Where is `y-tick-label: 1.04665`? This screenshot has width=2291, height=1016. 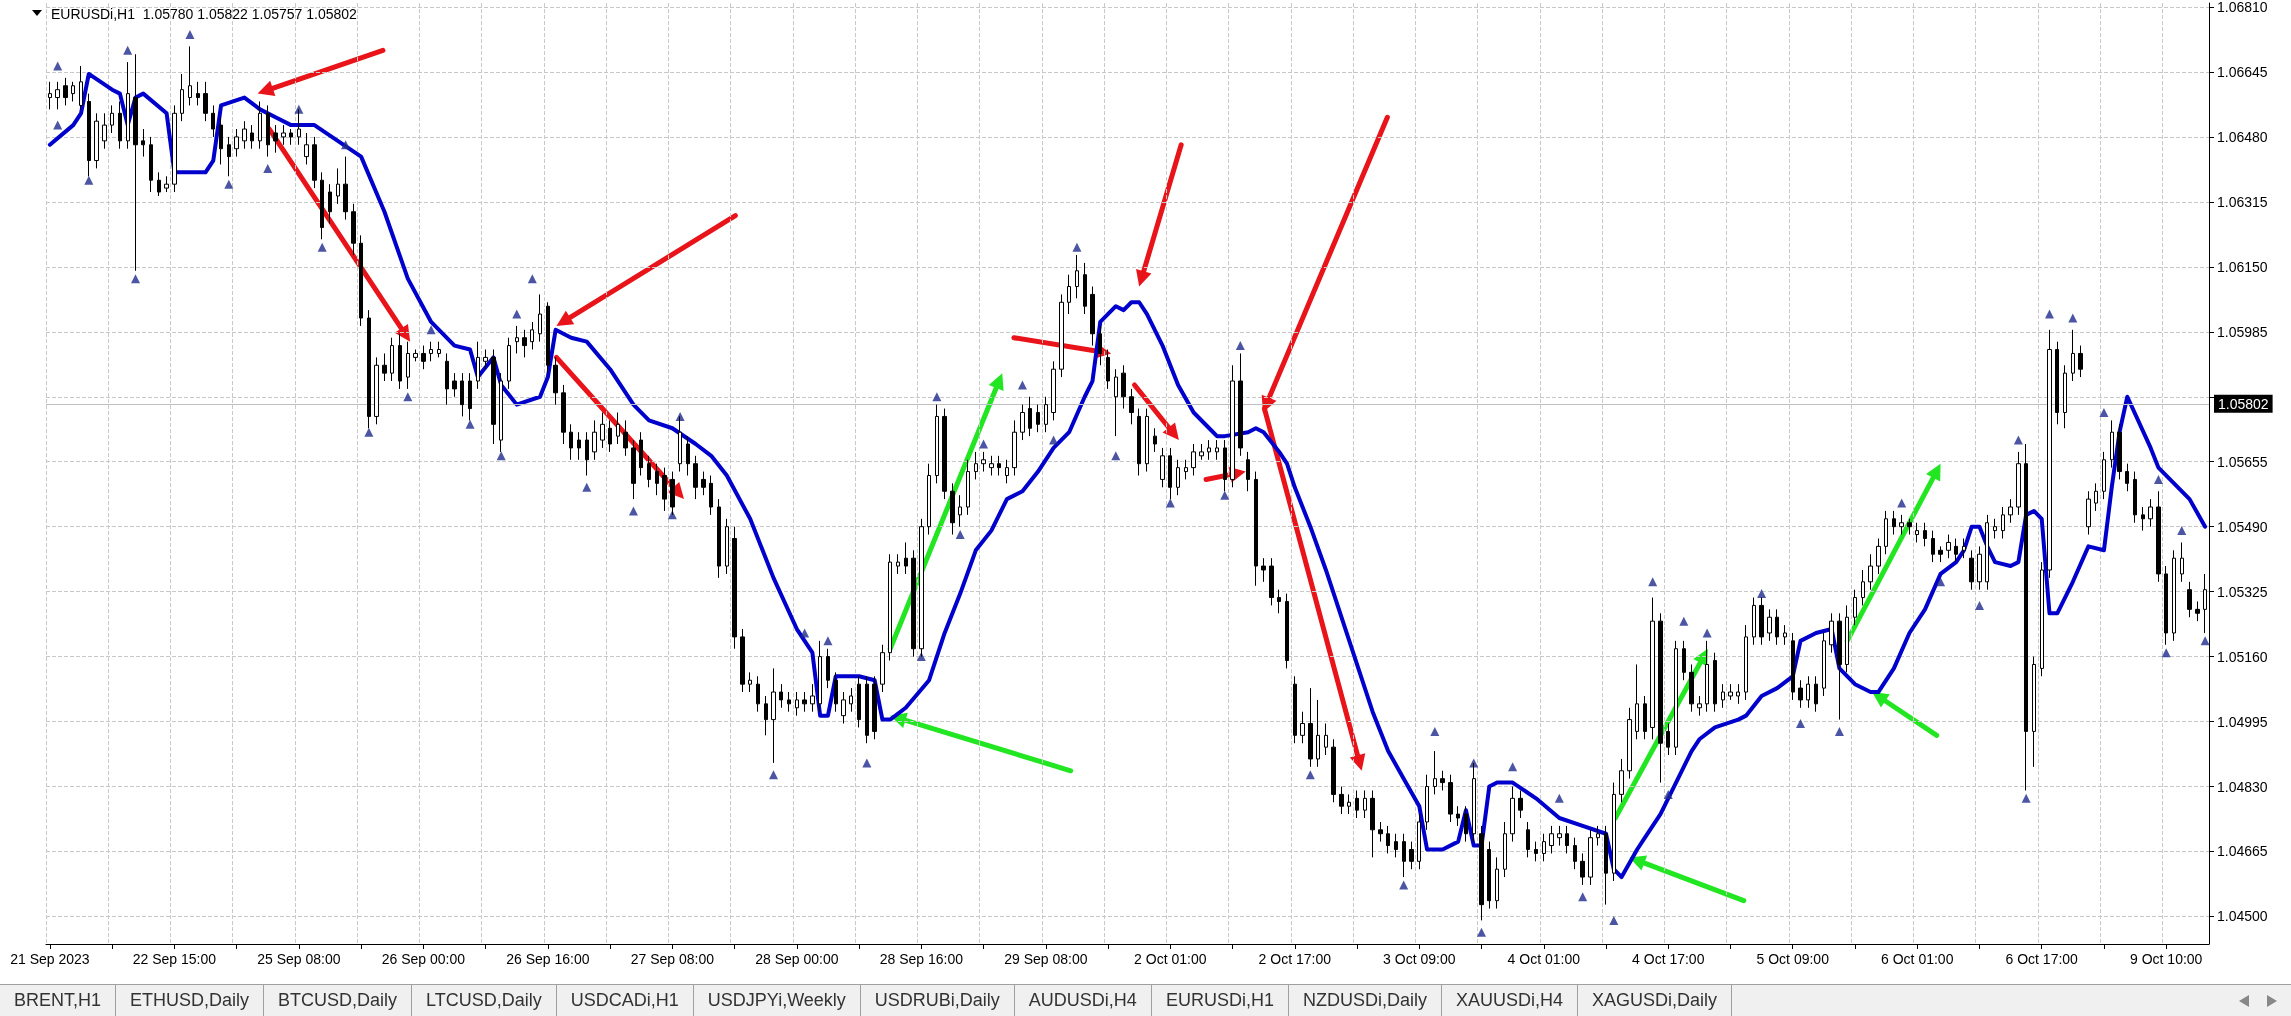
y-tick-label: 1.04665 is located at coordinates (2242, 851).